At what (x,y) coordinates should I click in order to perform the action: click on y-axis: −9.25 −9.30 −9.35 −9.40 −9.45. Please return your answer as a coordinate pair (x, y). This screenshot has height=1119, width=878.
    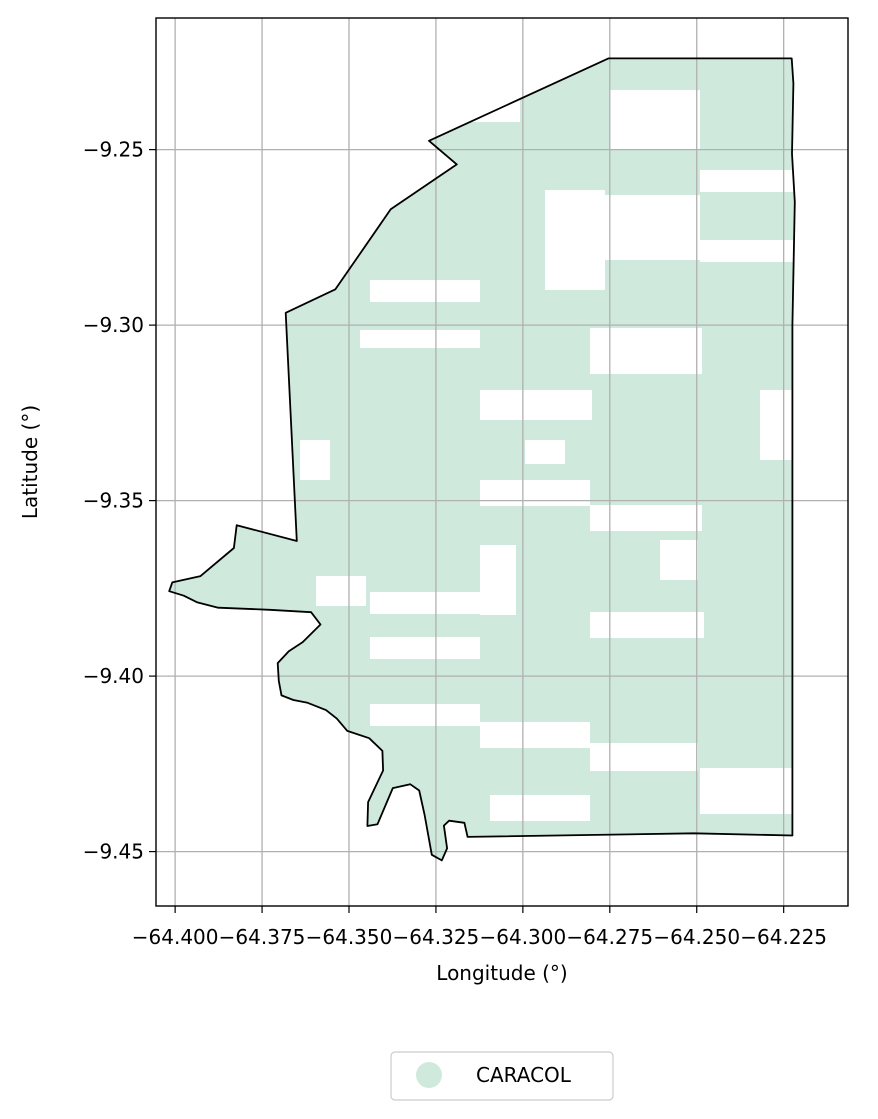
    Looking at the image, I should click on (119, 501).